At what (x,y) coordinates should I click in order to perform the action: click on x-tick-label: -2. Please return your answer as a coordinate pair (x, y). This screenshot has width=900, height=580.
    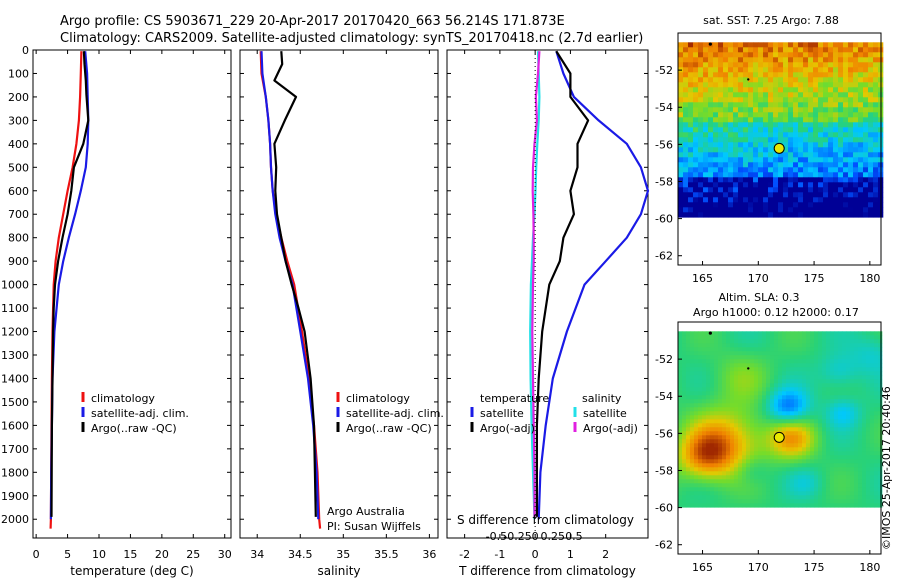
    Looking at the image, I should click on (464, 554).